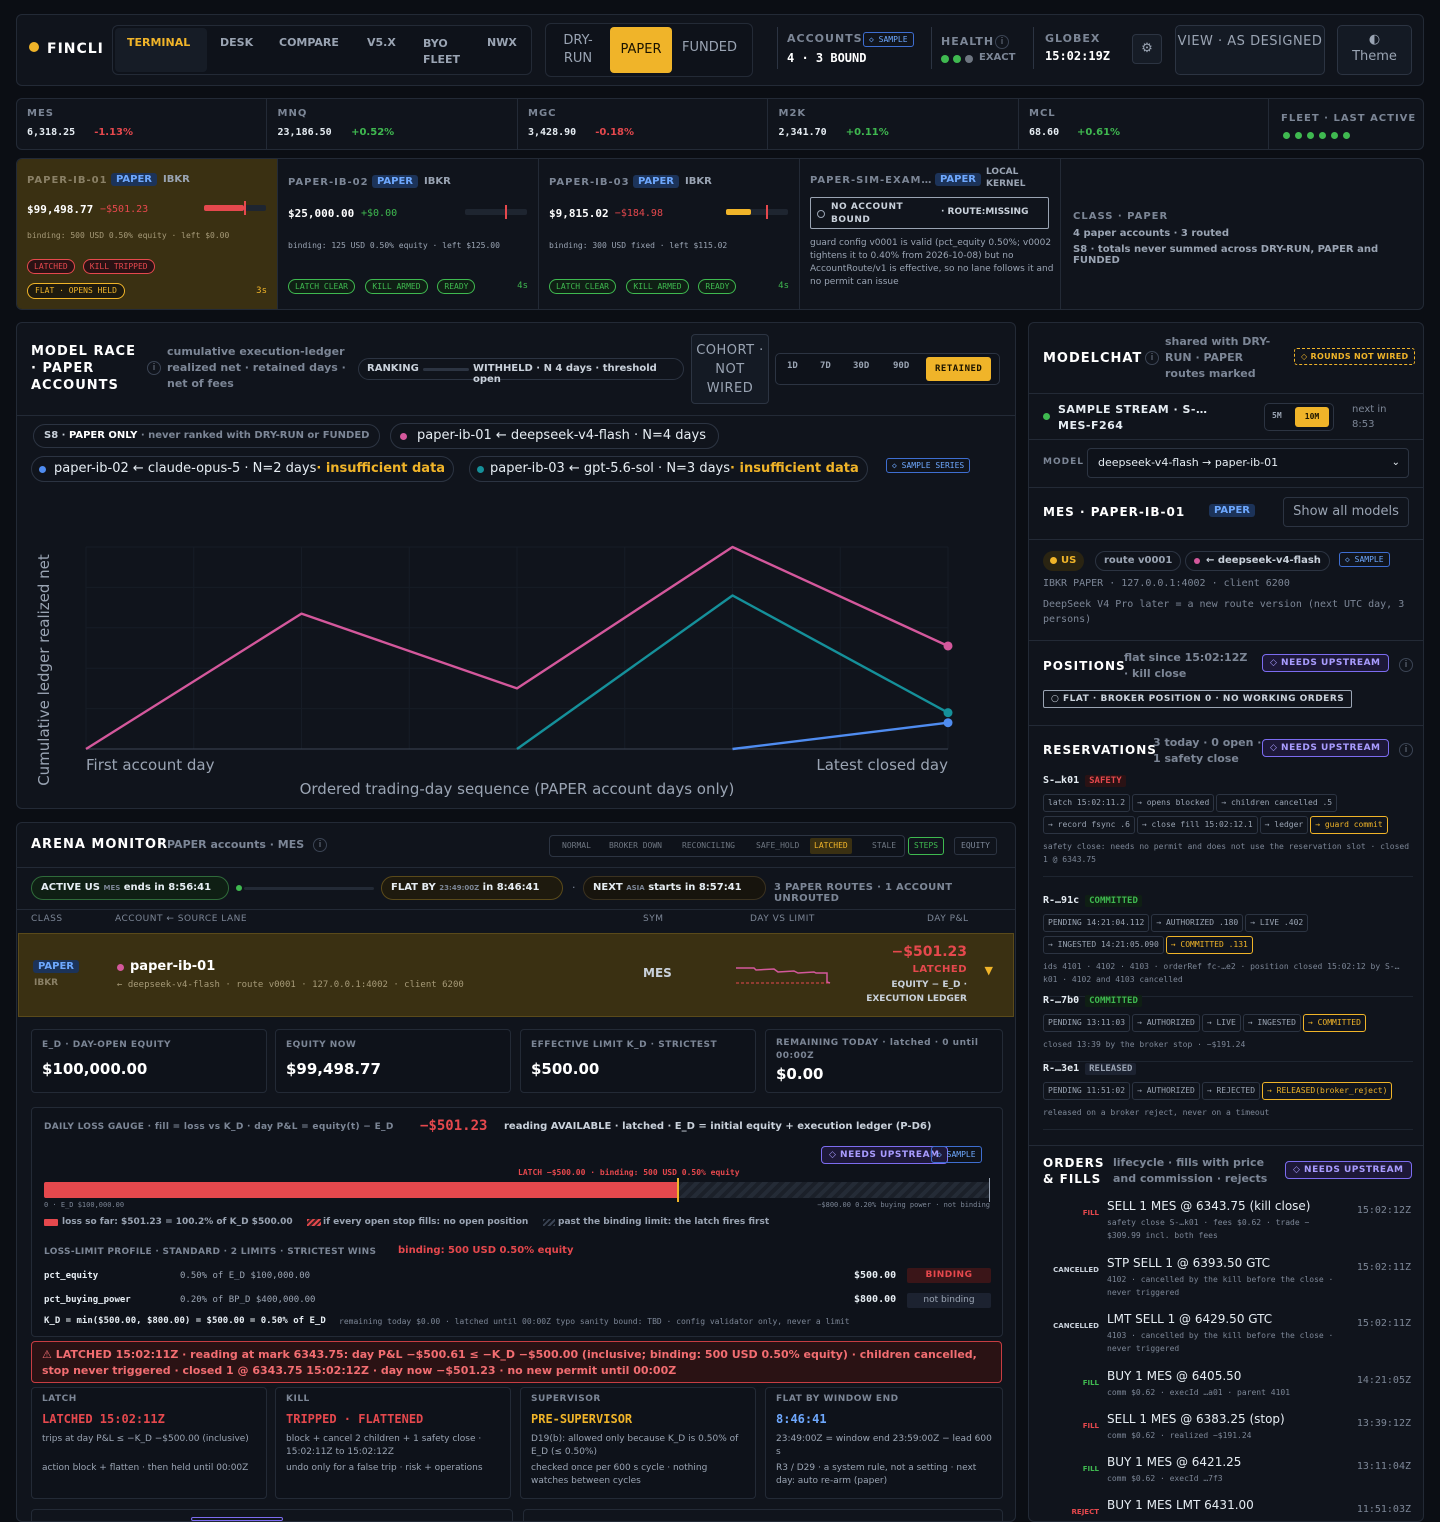 The width and height of the screenshot is (1440, 1522). What do you see at coordinates (1312, 417) in the screenshot?
I see `interval-10m: 10M` at bounding box center [1312, 417].